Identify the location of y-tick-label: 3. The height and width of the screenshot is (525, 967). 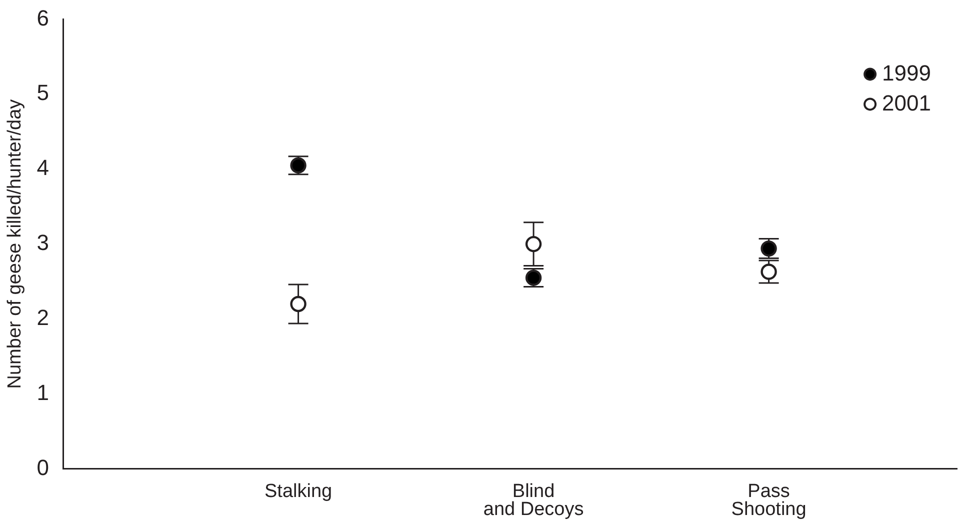
(43, 243).